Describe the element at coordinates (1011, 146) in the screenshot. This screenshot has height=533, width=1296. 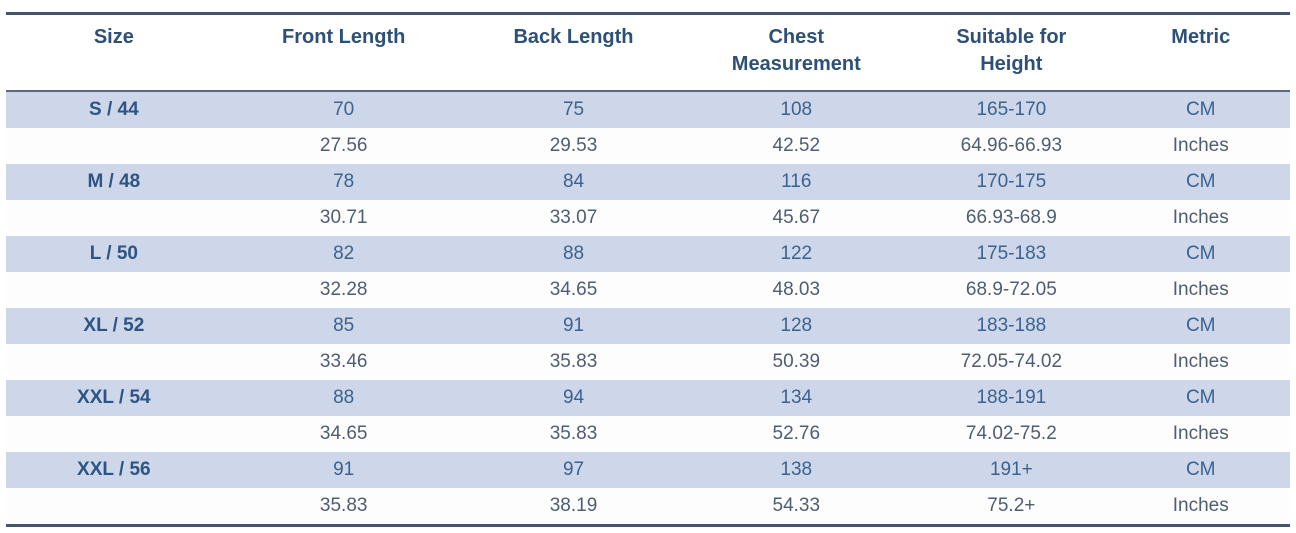
I see `cell-suitable-for-height: 64.96-66.93` at that location.